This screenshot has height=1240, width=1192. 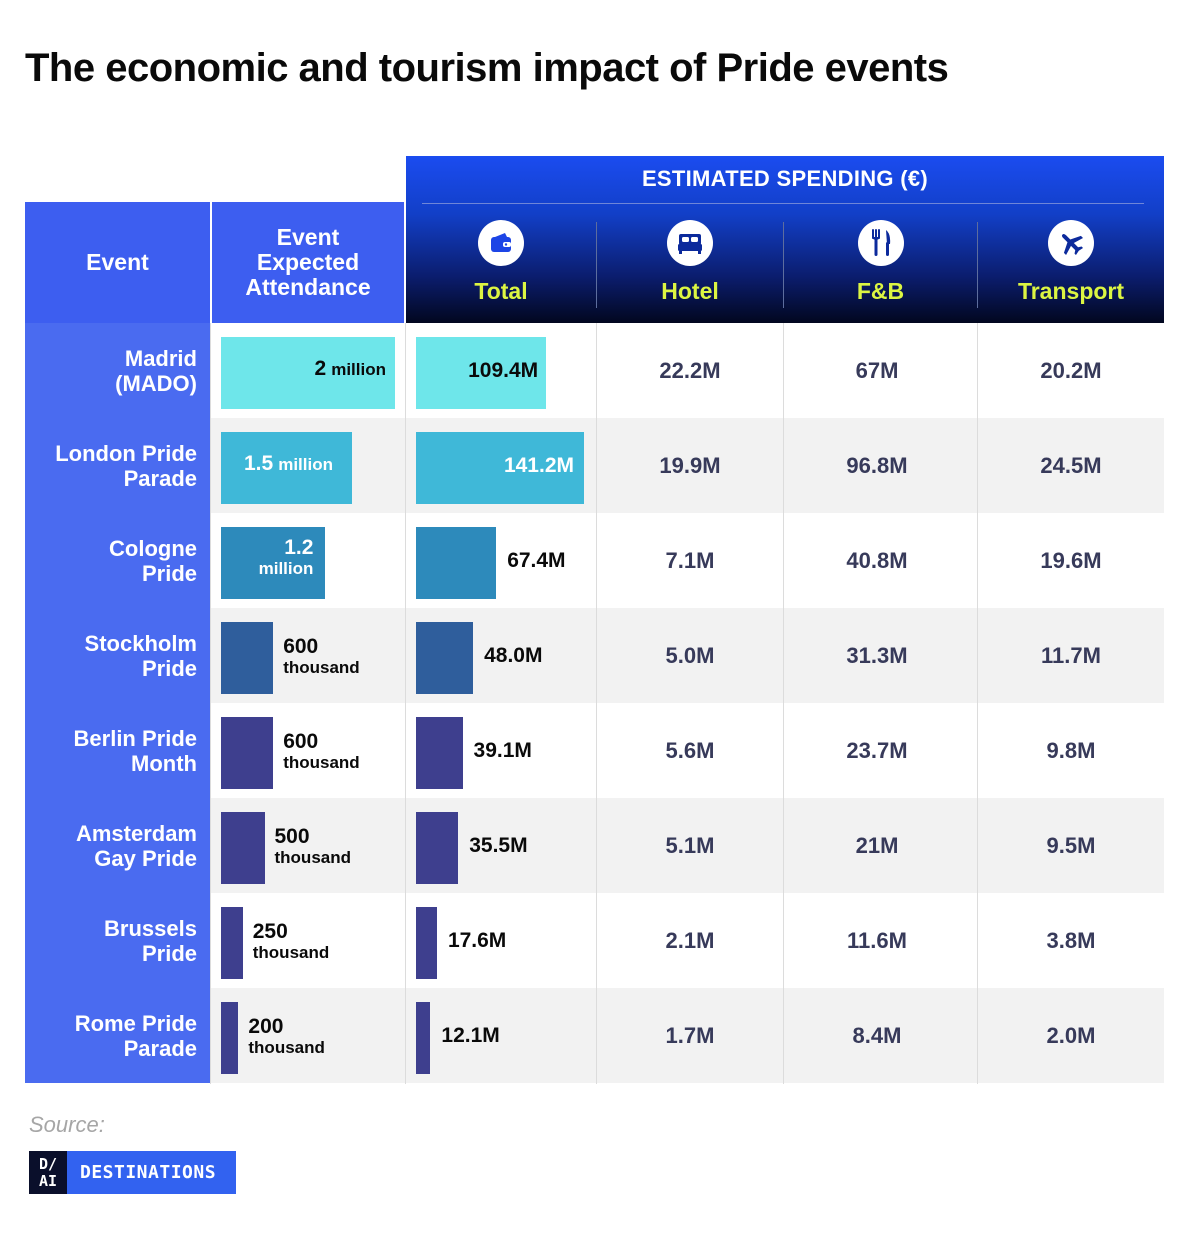 I want to click on header-col-fb: F&B, so click(x=880, y=264).